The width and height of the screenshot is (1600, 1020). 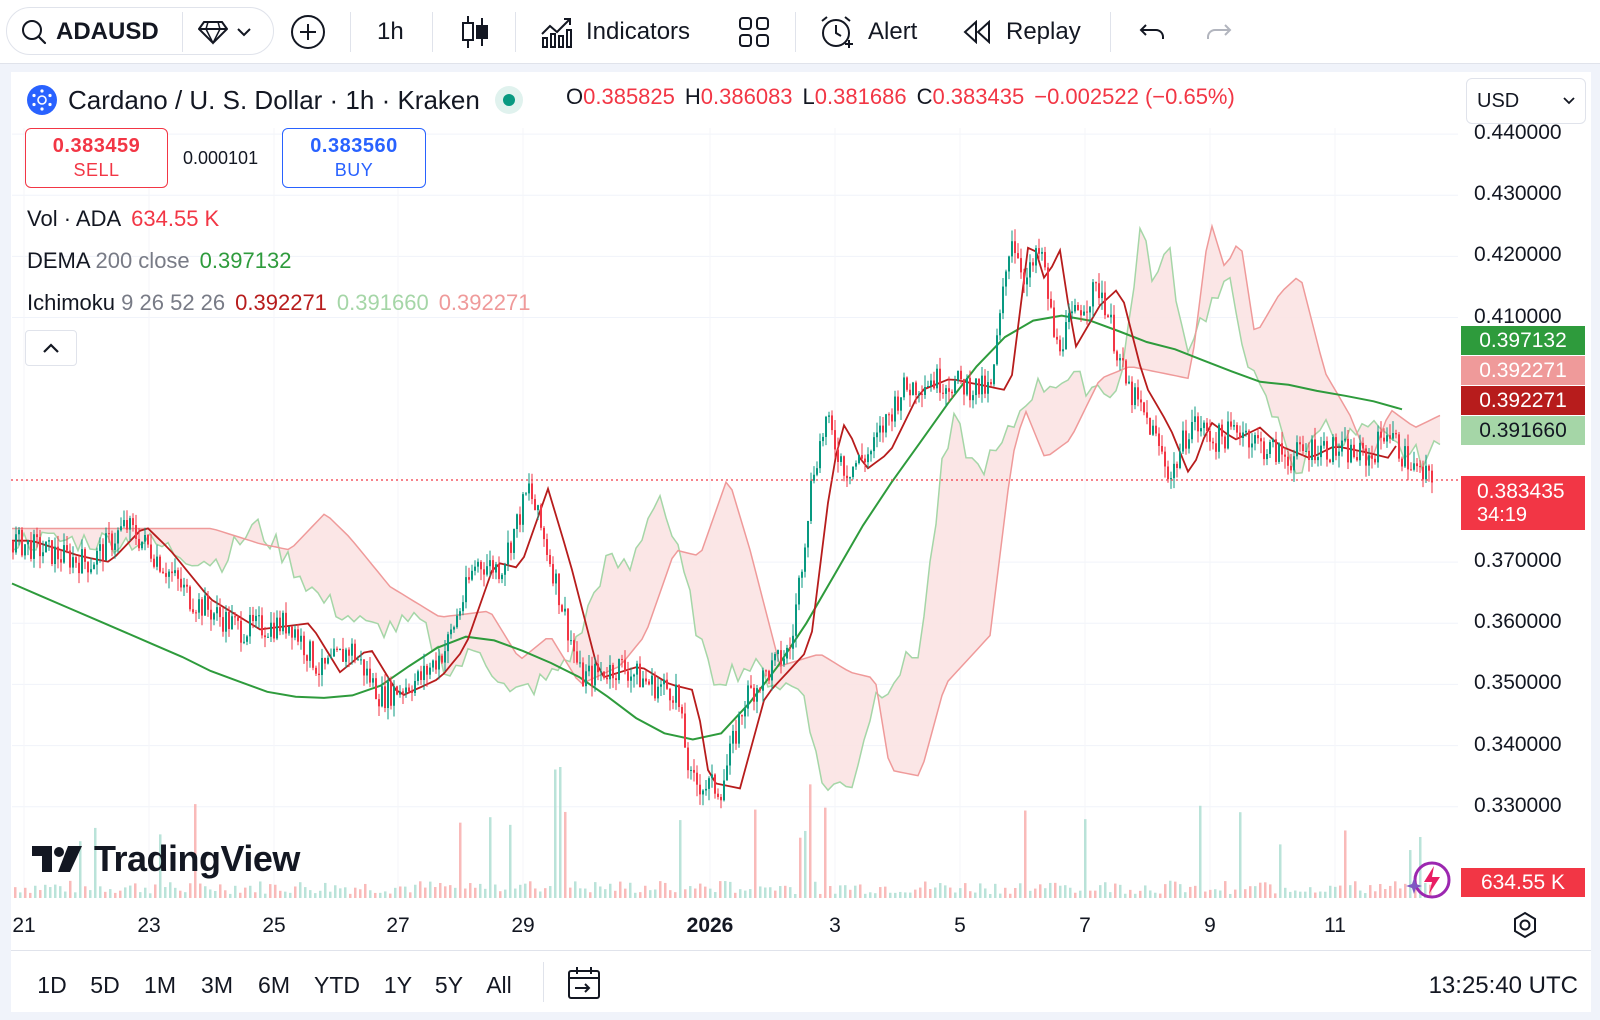 I want to click on volume-legend: Vol · ADA 634.55 K, so click(x=123, y=218).